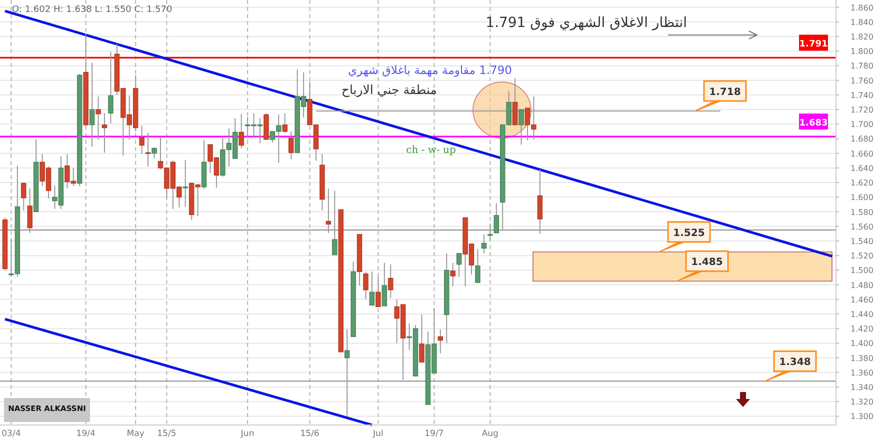 The image size is (885, 441). What do you see at coordinates (862, 315) in the screenshot?
I see `y-tick-label: 1.440` at bounding box center [862, 315].